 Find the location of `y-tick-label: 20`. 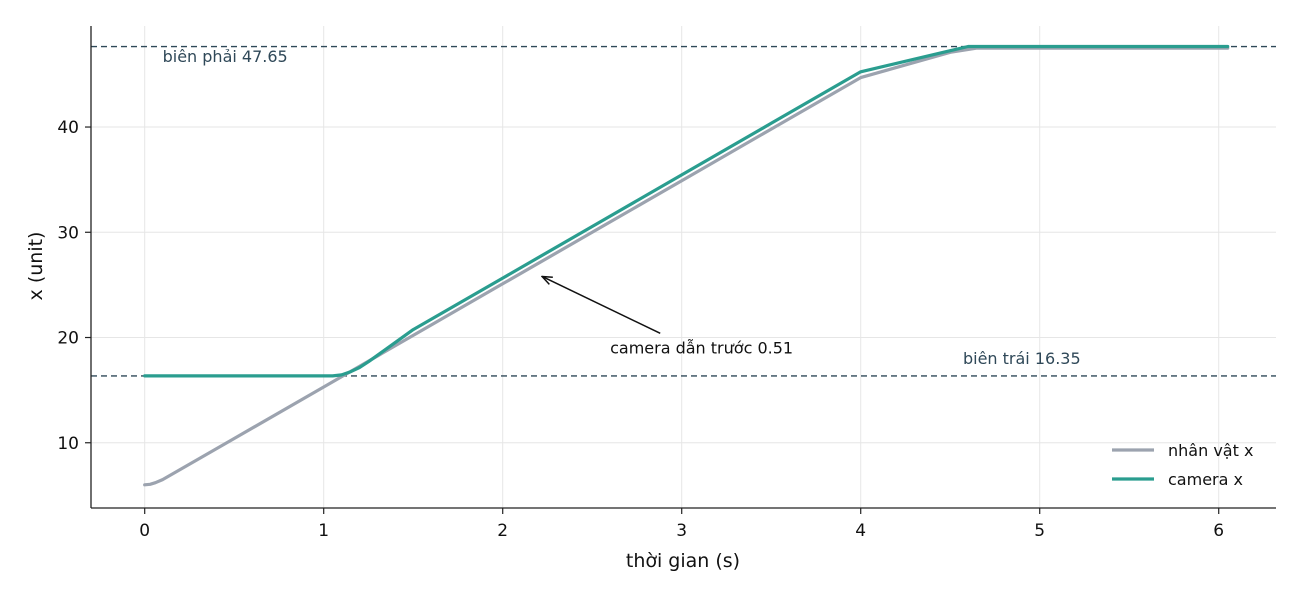

y-tick-label: 20 is located at coordinates (68, 339).